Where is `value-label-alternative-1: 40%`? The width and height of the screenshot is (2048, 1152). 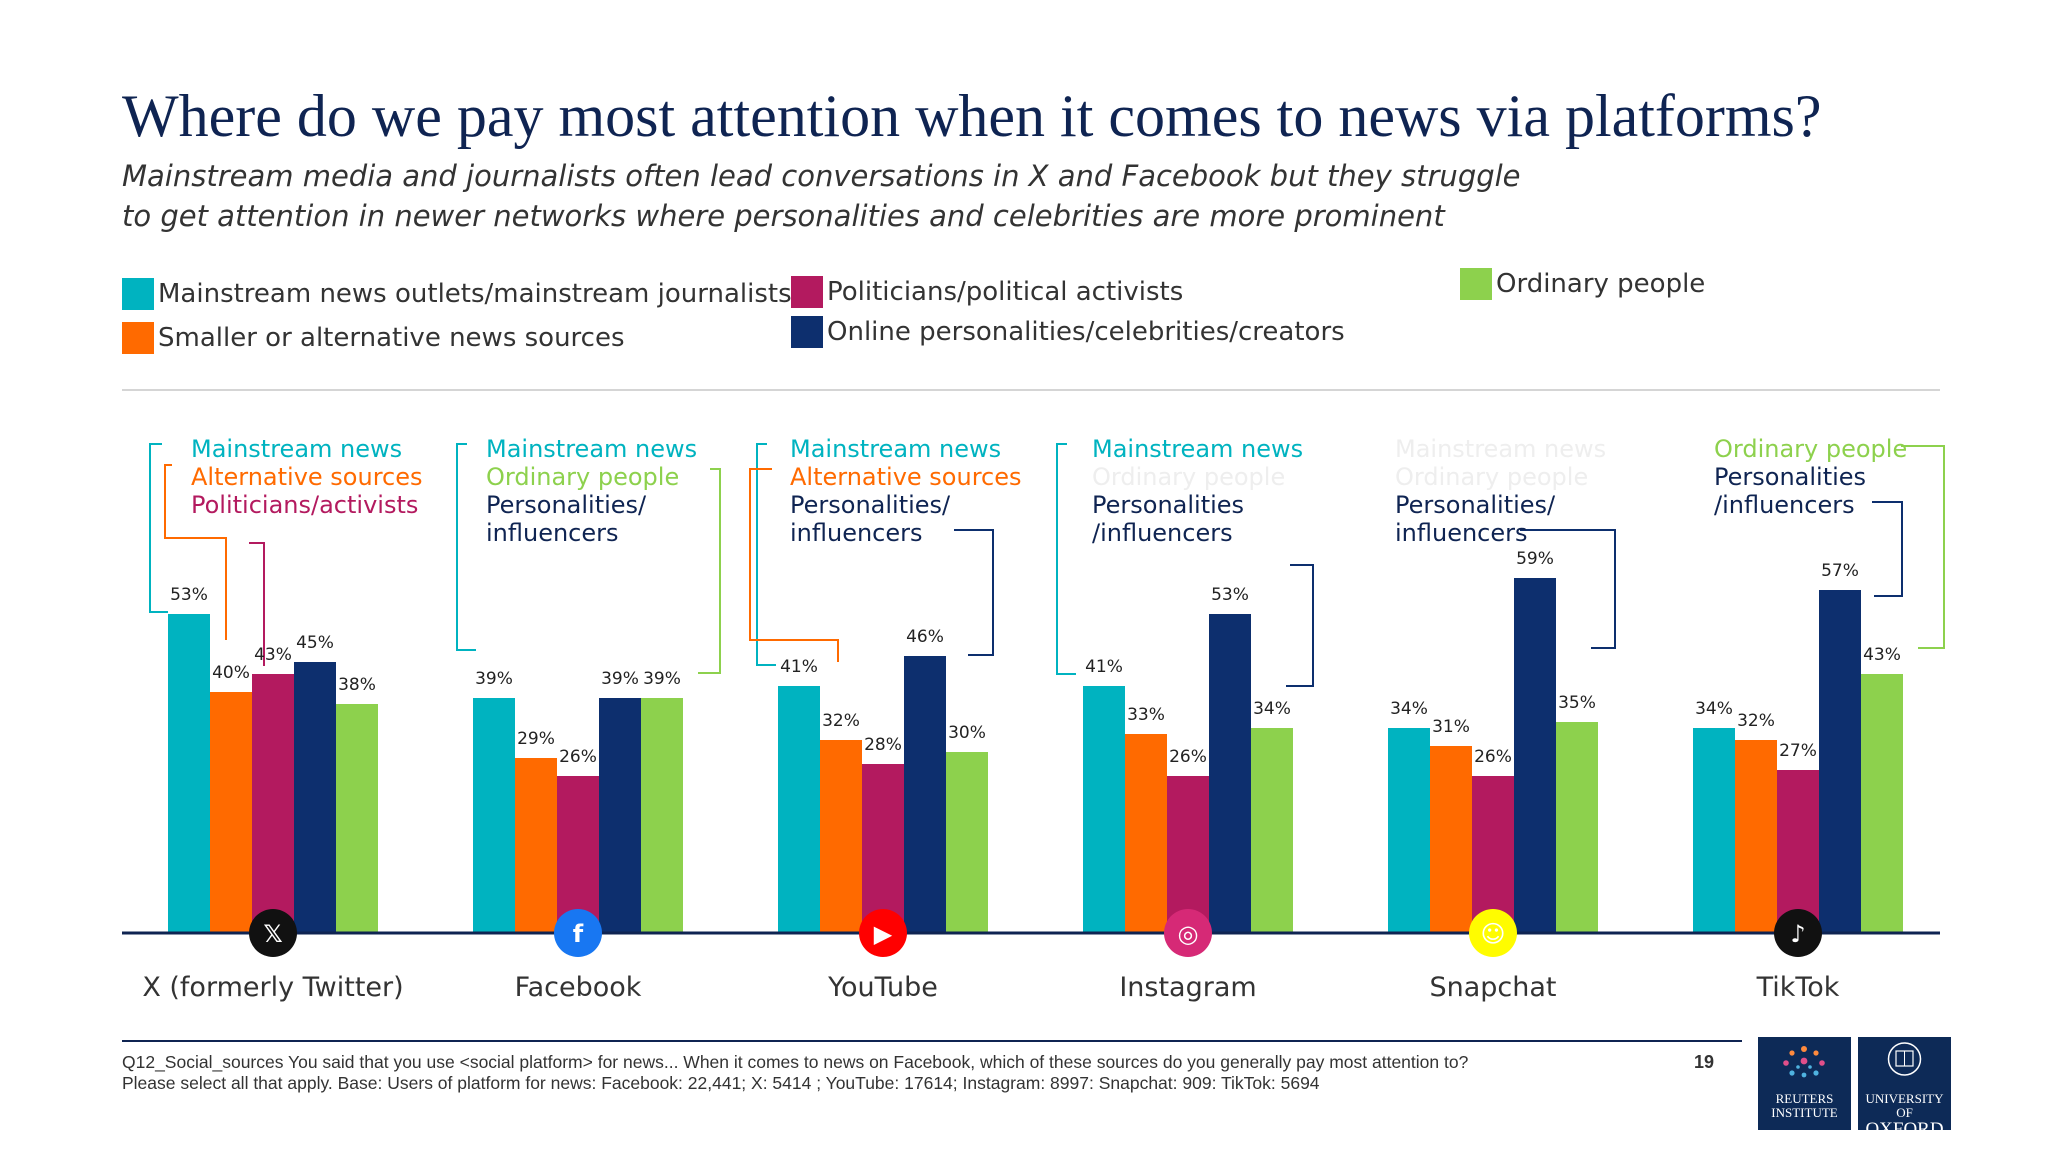
value-label-alternative-1: 40% is located at coordinates (231, 673).